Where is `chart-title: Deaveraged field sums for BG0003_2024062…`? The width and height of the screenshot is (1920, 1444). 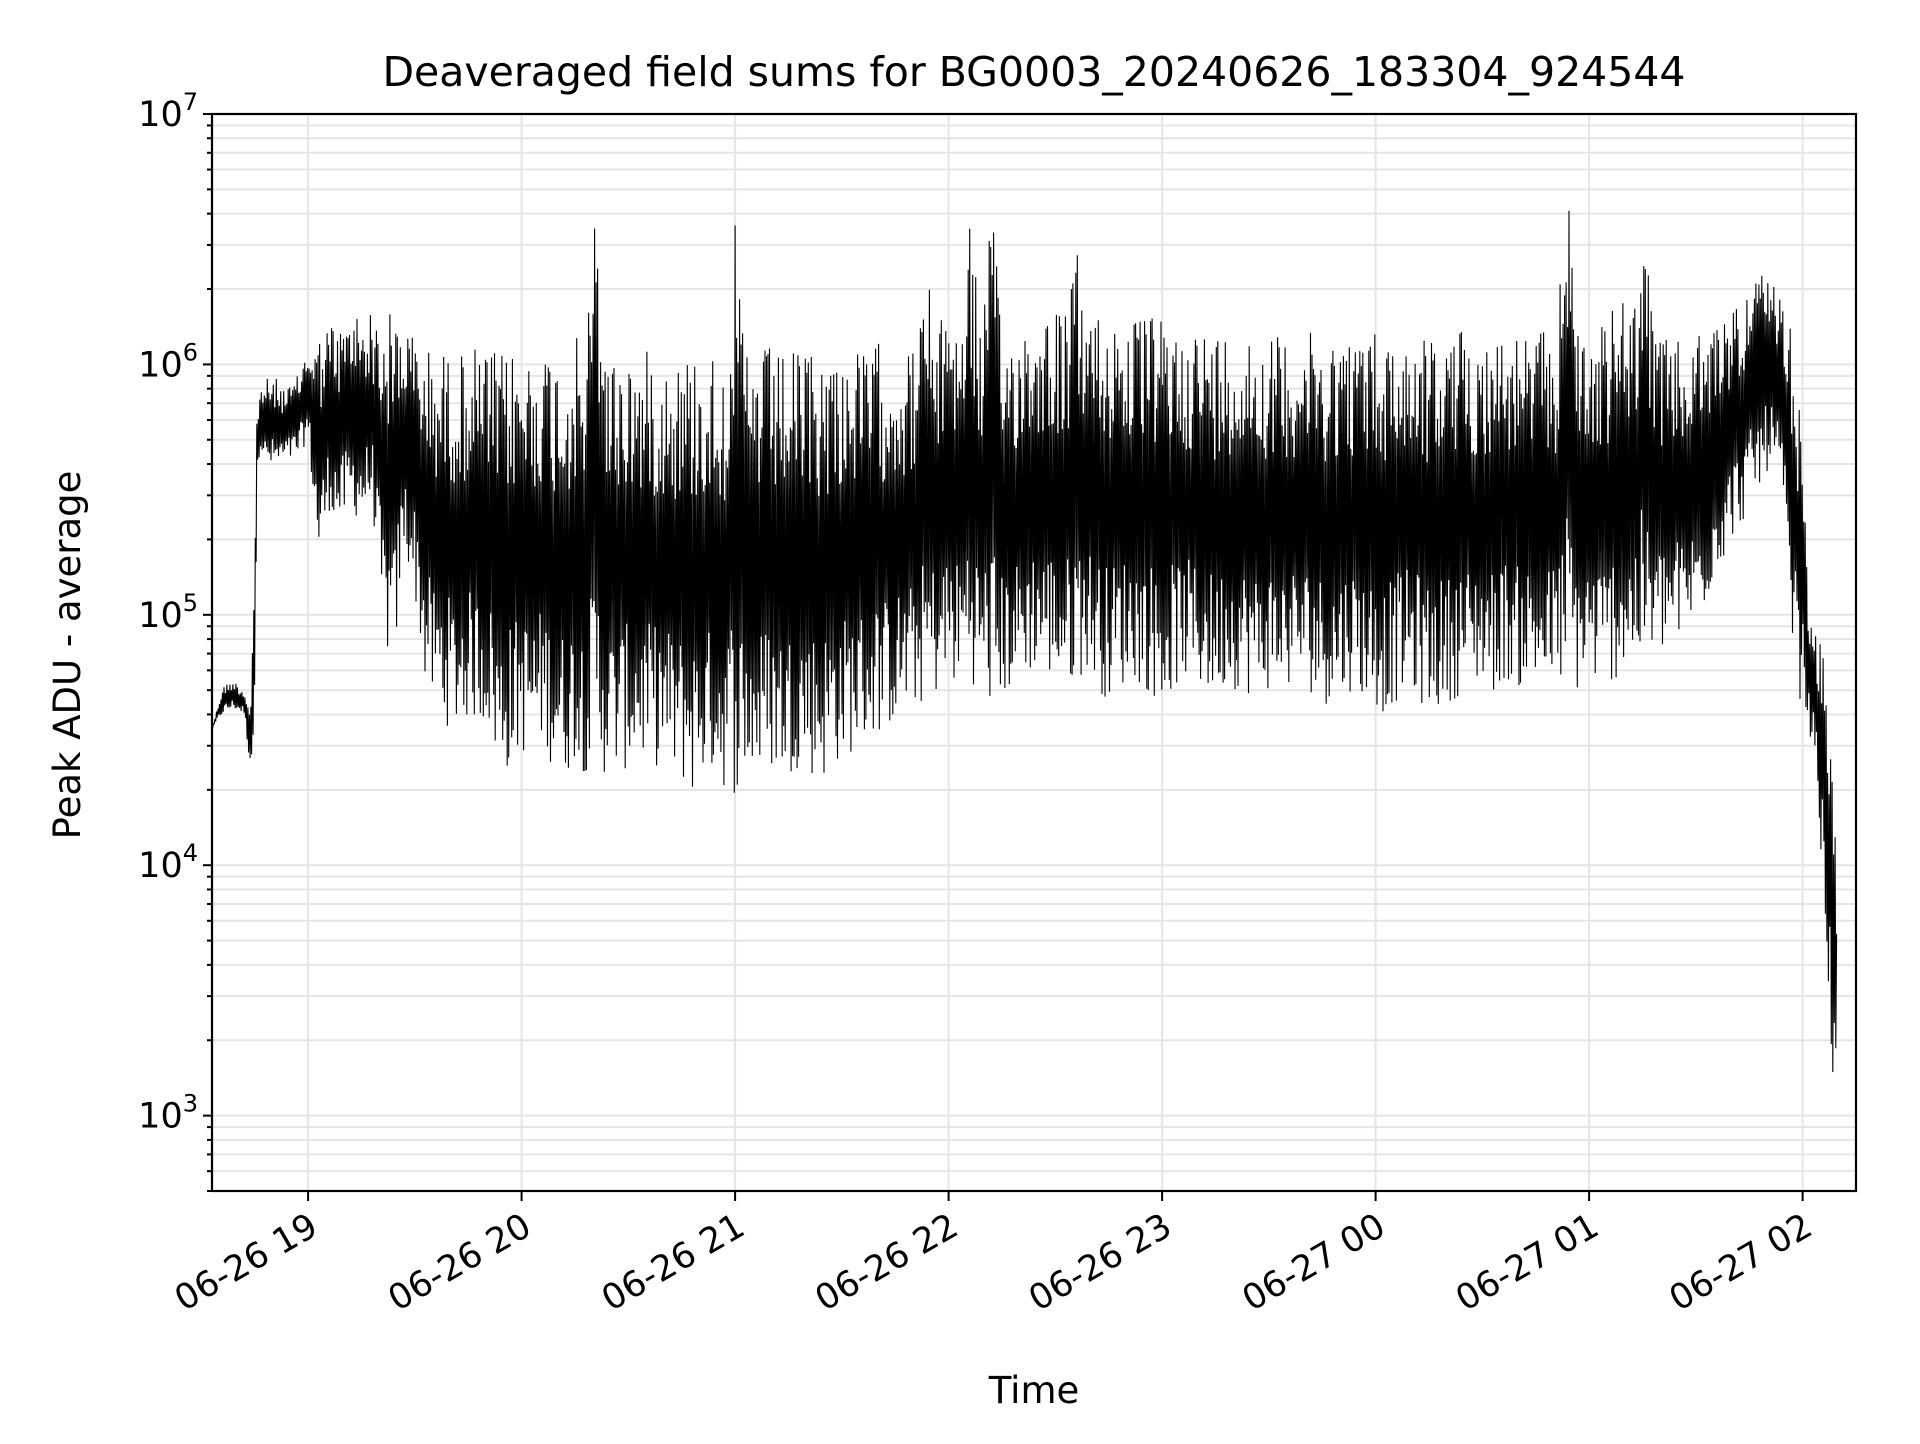 chart-title: Deaveraged field sums for BG0003_2024062… is located at coordinates (1033, 72).